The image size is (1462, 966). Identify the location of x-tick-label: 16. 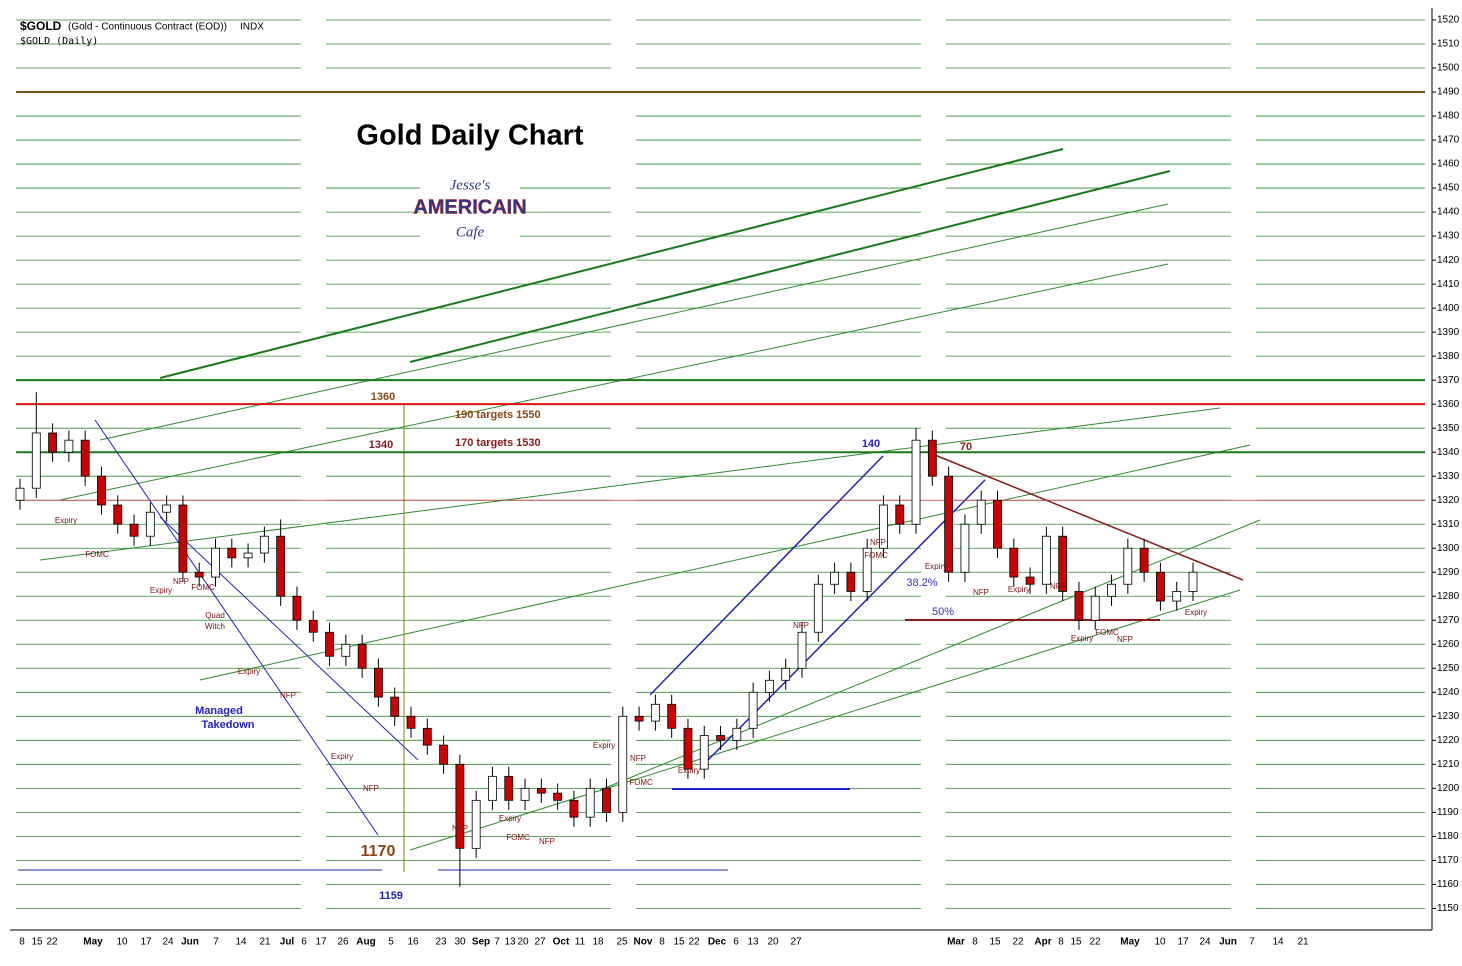
(413, 942).